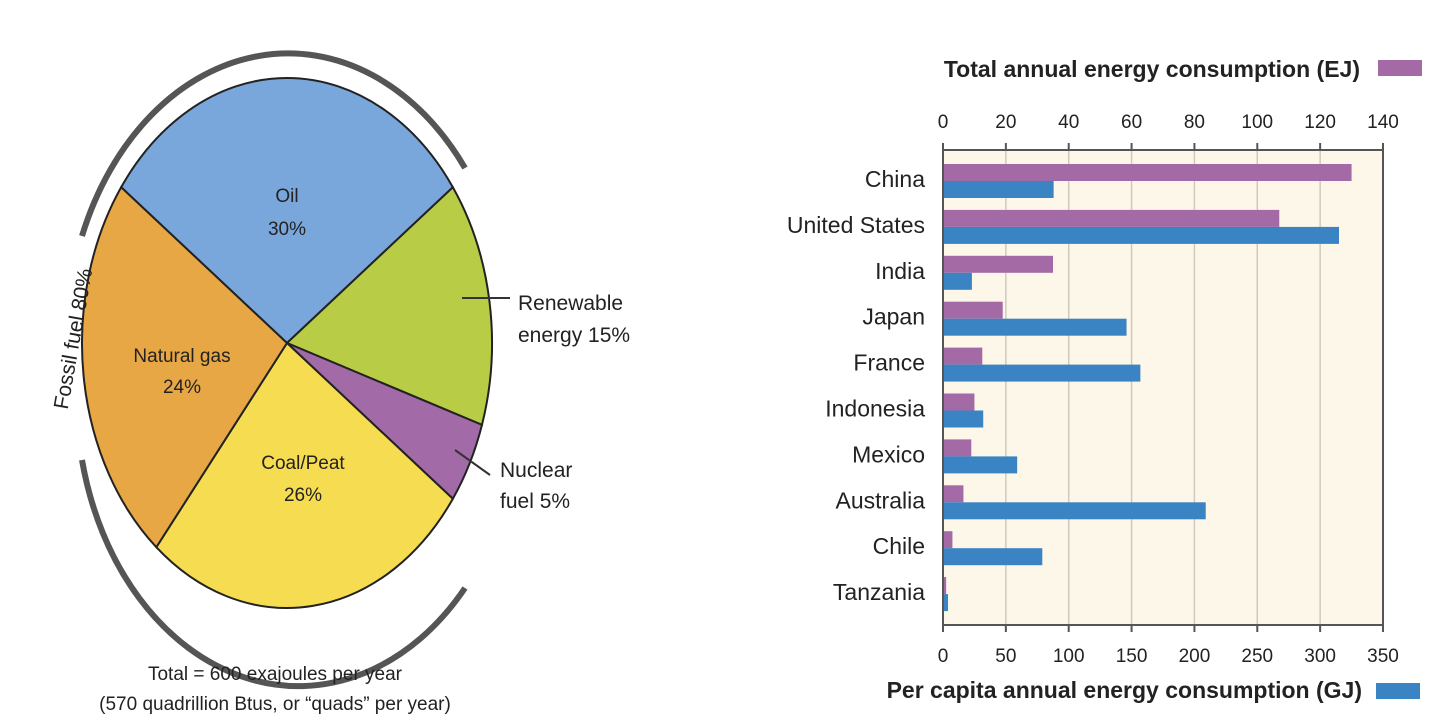 The image size is (1440, 725). I want to click on bar-total-chile, so click(948, 540).